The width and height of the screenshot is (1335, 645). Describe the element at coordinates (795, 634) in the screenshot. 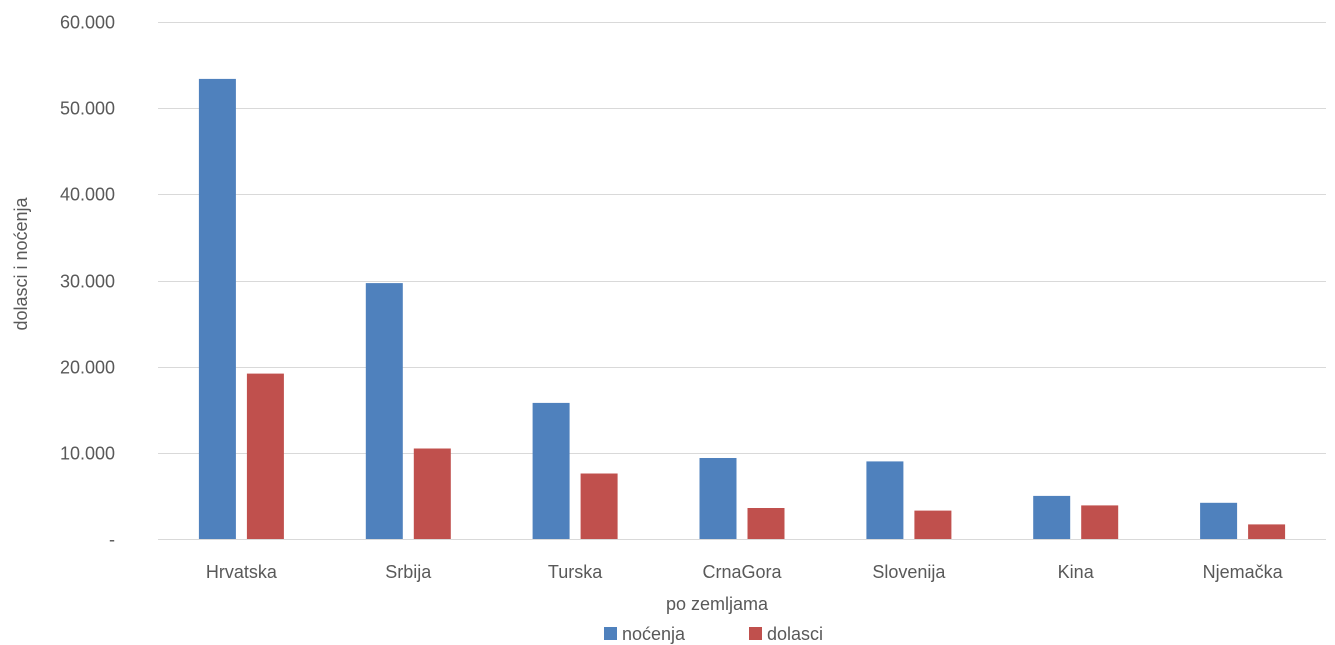

I see `legend-label: dolasci` at that location.